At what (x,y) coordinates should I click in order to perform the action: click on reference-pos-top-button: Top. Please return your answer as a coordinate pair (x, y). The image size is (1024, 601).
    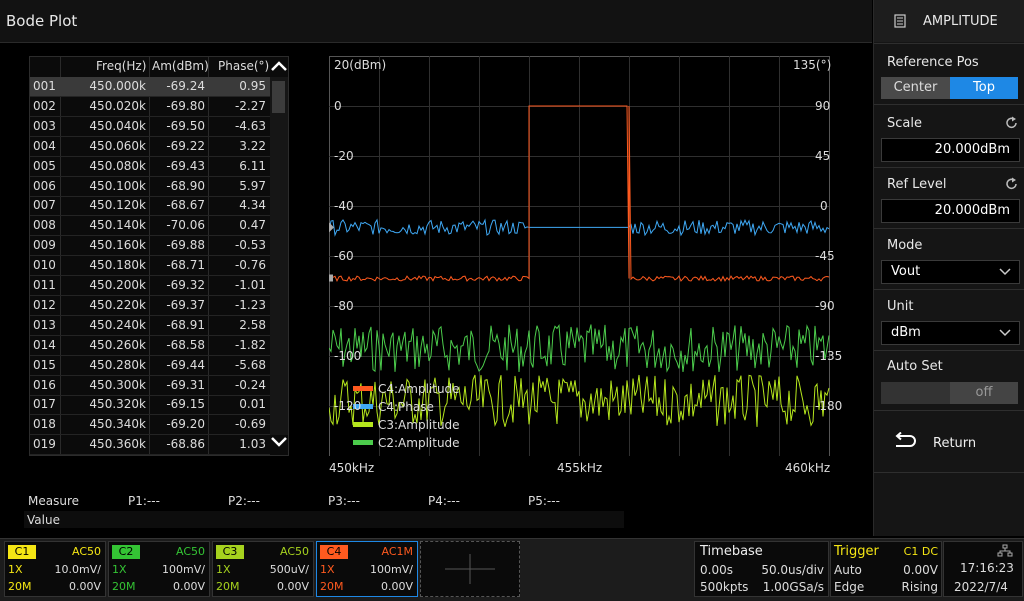
    Looking at the image, I should click on (984, 88).